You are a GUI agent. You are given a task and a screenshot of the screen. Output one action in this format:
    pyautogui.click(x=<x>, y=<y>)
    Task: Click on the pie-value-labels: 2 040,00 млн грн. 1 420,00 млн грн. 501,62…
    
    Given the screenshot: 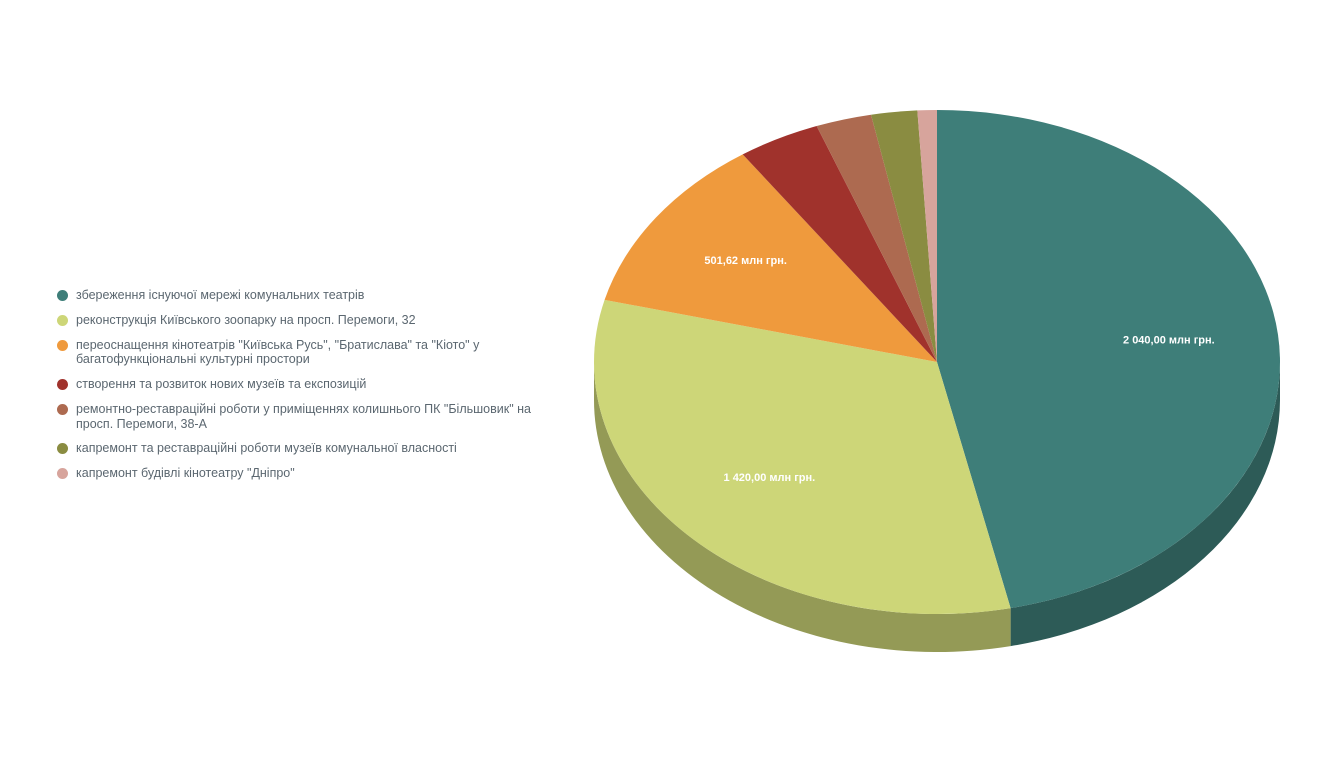 What is the action you would take?
    pyautogui.click(x=959, y=369)
    